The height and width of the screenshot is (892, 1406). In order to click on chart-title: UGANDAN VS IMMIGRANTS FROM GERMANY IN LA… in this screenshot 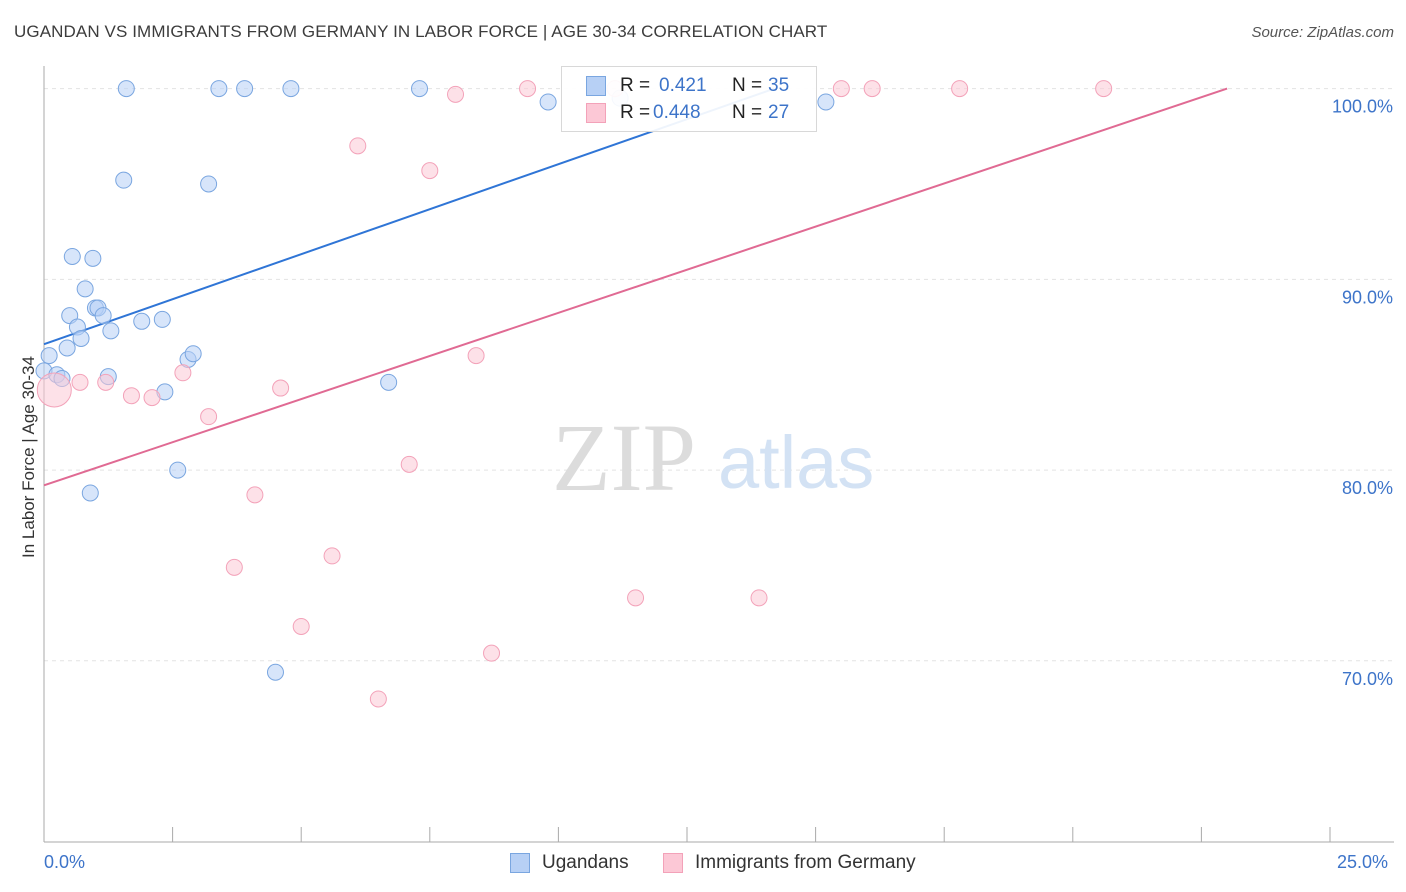, I will do `click(421, 31)`.